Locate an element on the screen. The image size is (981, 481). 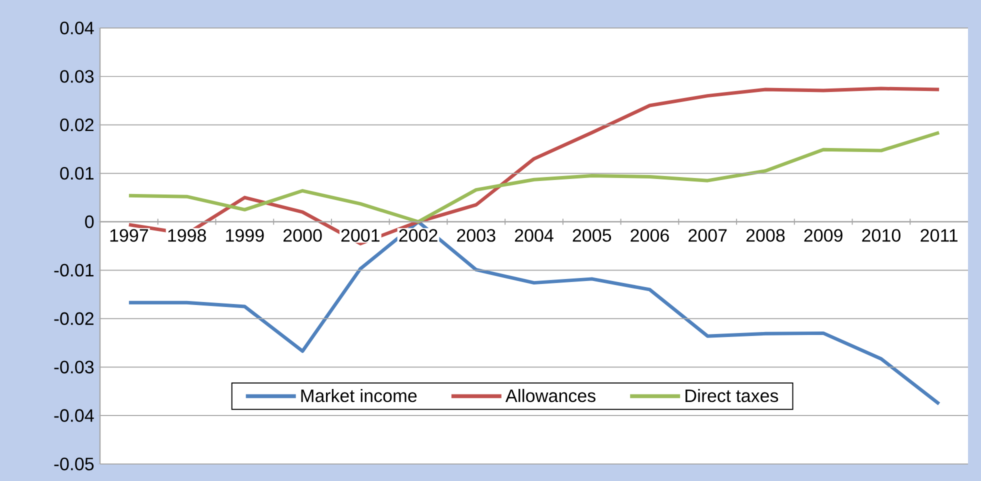
x-tick-label: 2009 is located at coordinates (823, 235).